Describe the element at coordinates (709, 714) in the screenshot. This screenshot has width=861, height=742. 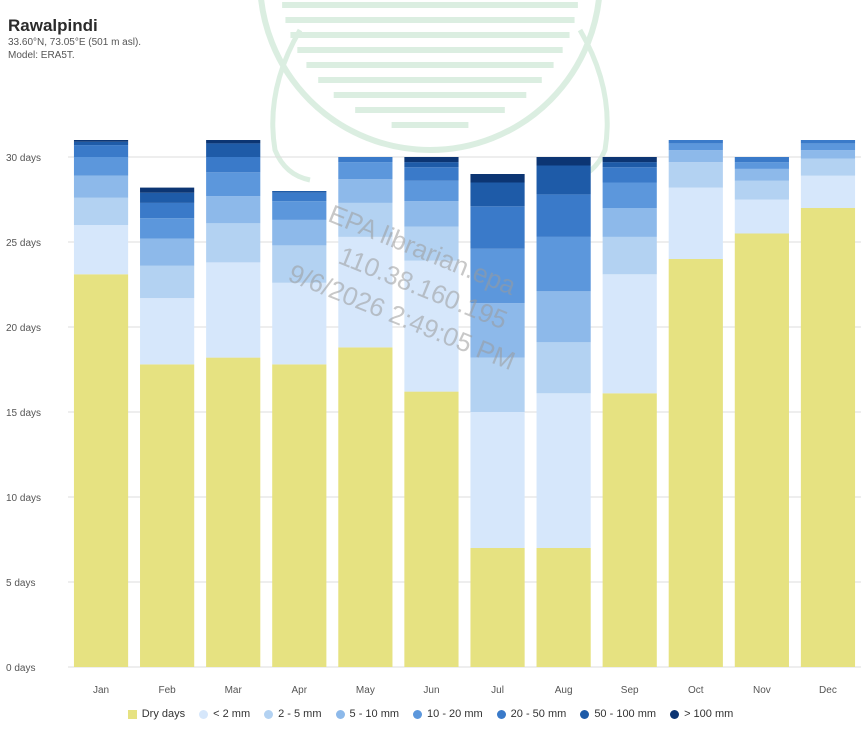
I see `legend-label: > 100 mm` at that location.